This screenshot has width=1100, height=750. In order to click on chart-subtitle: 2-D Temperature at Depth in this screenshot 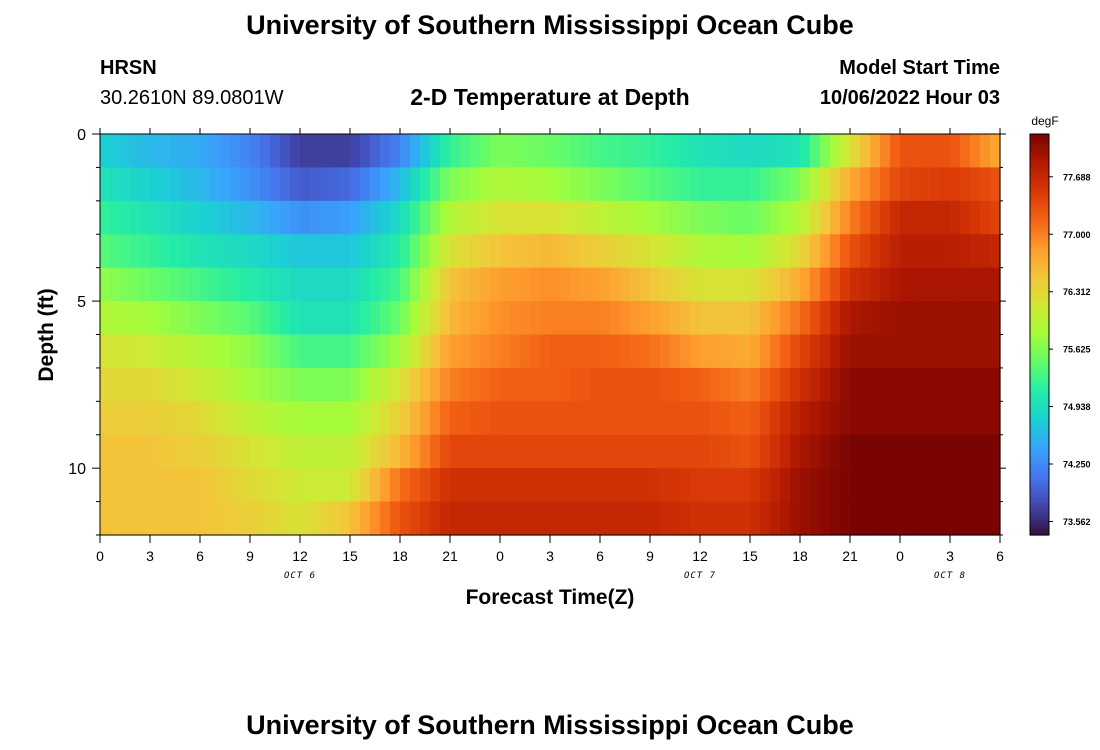, I will do `click(550, 97)`.